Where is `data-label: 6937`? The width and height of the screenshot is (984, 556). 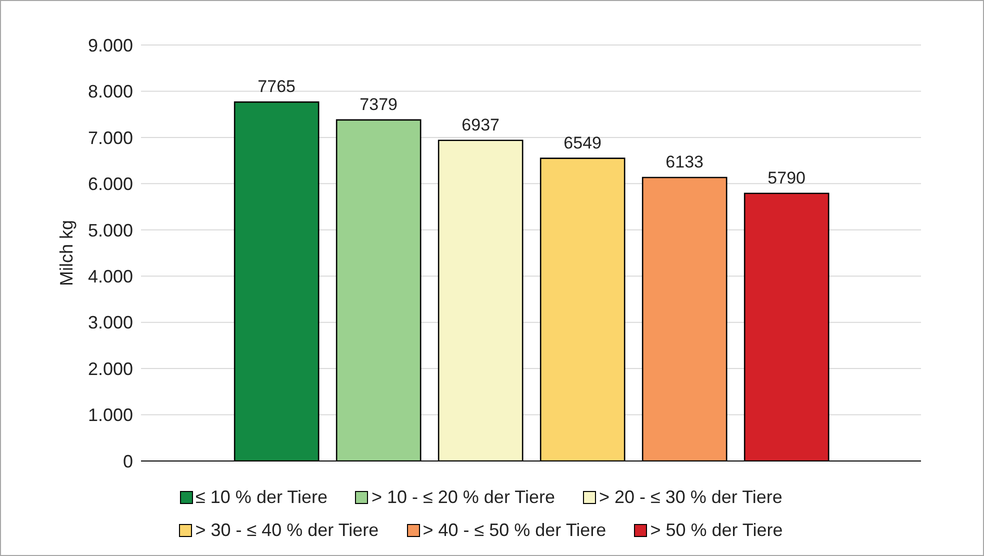
data-label: 6937 is located at coordinates (481, 124).